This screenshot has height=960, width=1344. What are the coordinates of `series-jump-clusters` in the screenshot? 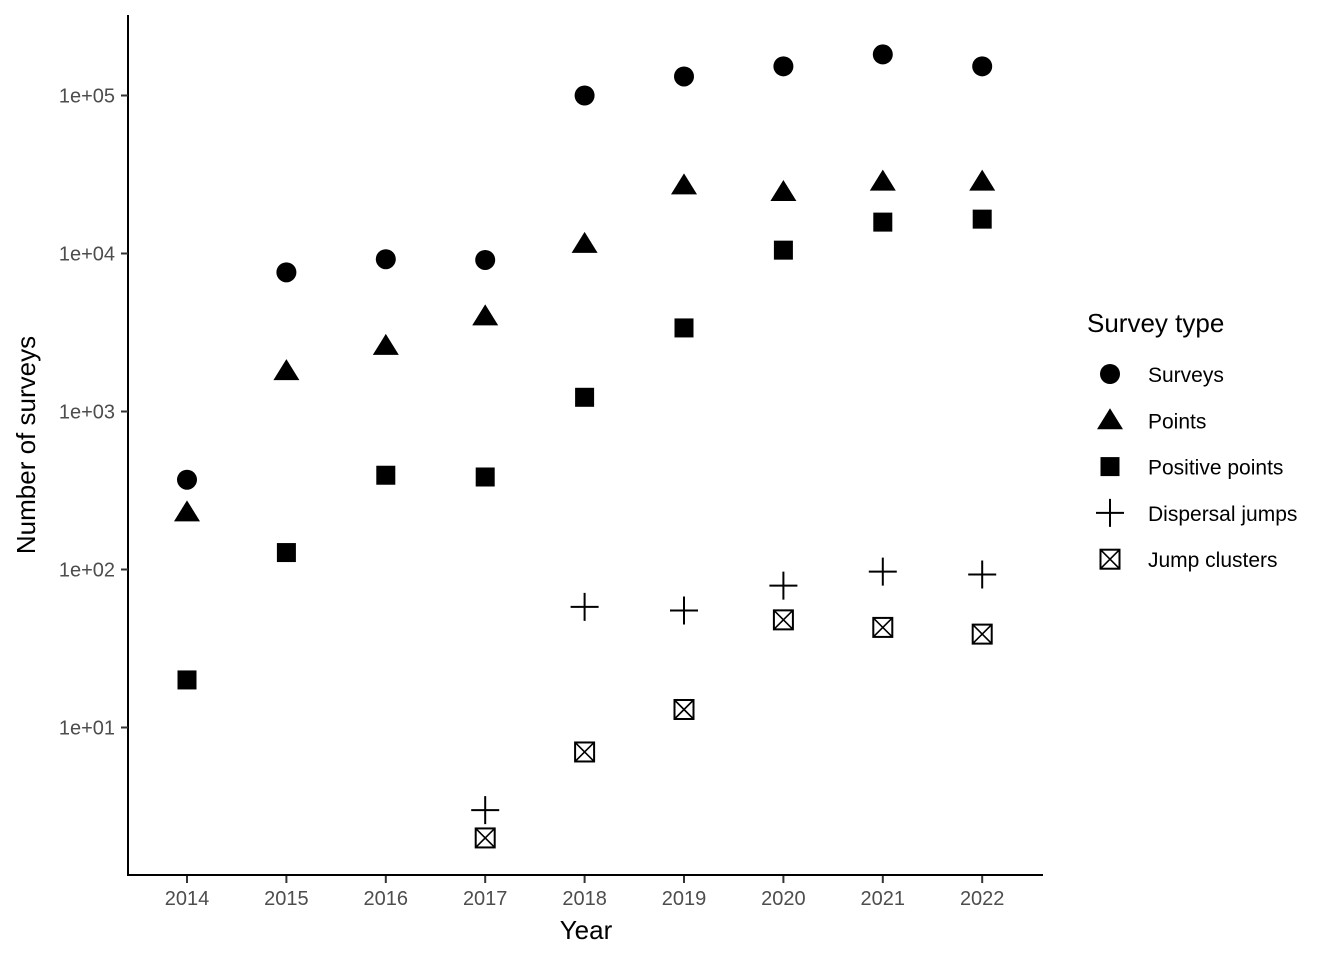 It's located at (733, 729).